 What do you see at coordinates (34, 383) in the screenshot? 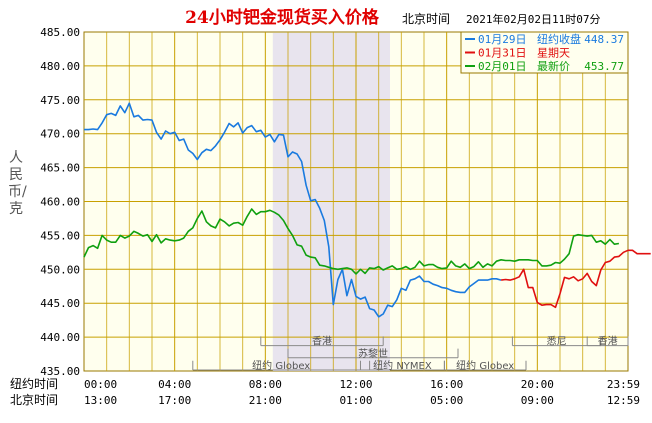
I see `x-axis-row-label: 纽约时间` at bounding box center [34, 383].